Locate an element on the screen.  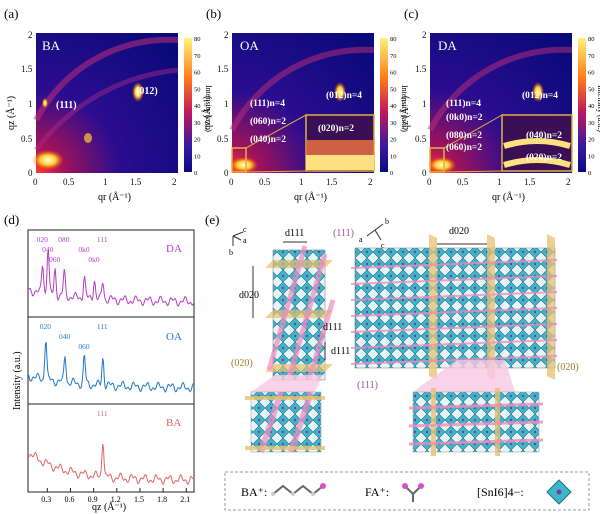
panel-c-sample: DA is located at coordinates (447, 45).